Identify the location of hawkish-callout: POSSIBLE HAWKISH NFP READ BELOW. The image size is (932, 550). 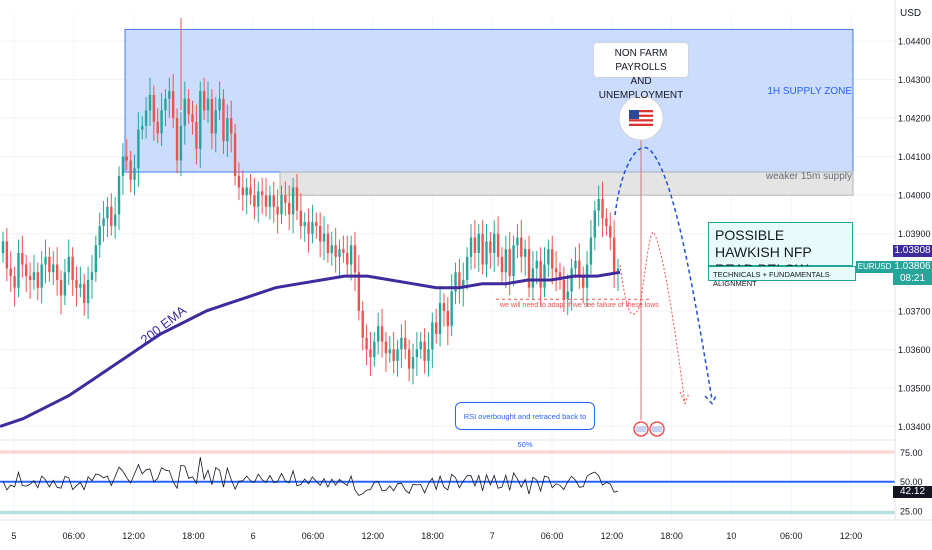
(780, 249).